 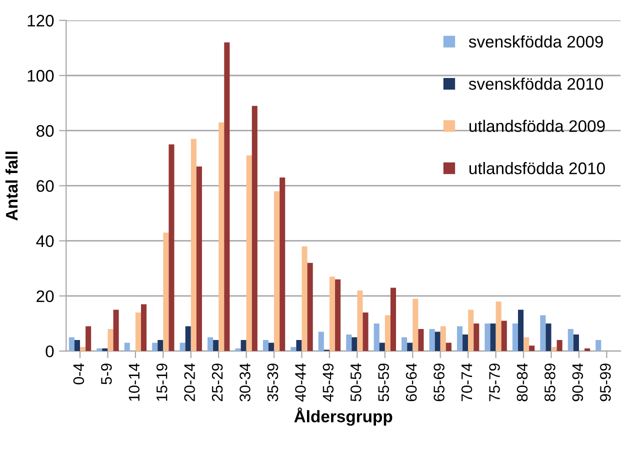 I want to click on x-tick-label: 5-9, so click(x=106, y=374).